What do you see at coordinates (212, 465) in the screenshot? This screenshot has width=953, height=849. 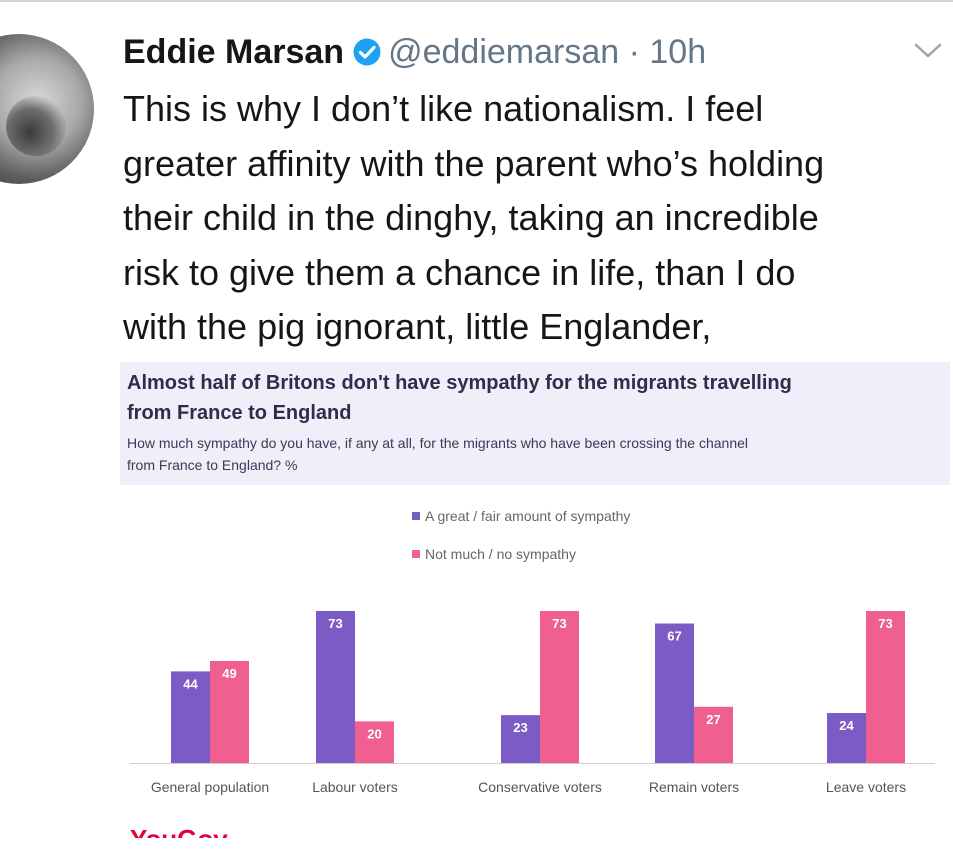 I see `chart-subtitle-line: from France to England? %` at bounding box center [212, 465].